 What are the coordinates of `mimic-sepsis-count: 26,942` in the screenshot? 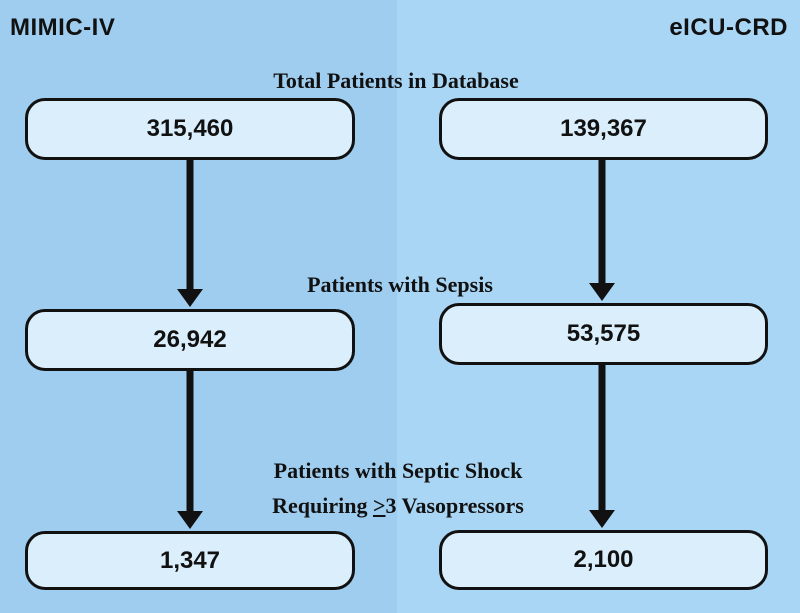 It's located at (190, 339).